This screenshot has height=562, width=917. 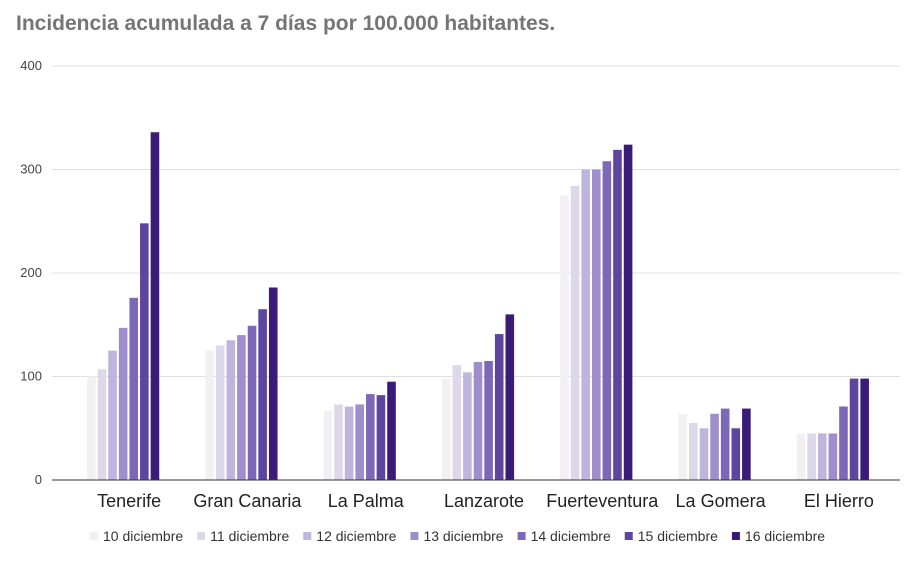 I want to click on x-tick-label: El Hierro, so click(x=839, y=501).